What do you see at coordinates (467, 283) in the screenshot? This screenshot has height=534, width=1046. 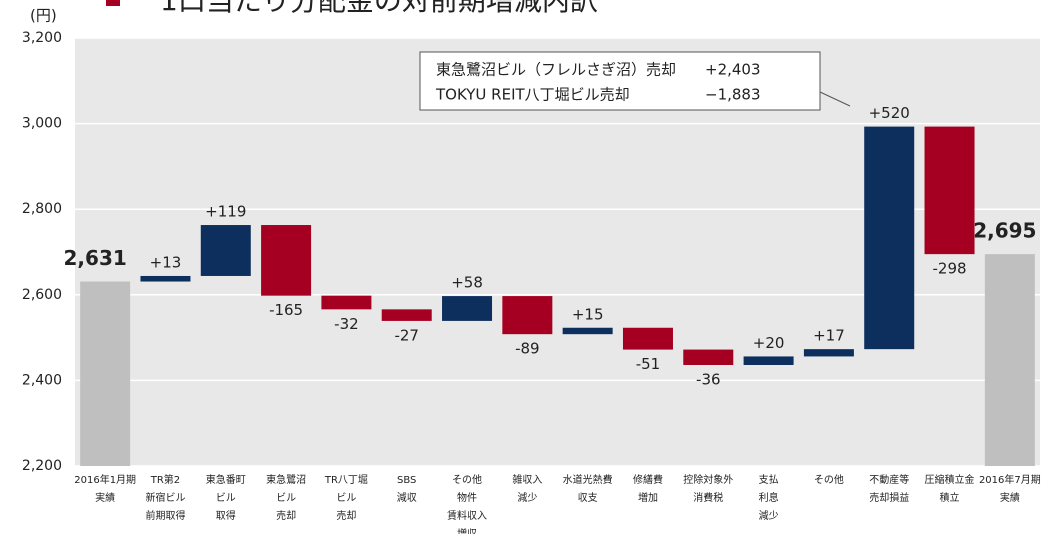 I see `value-label: +58` at bounding box center [467, 283].